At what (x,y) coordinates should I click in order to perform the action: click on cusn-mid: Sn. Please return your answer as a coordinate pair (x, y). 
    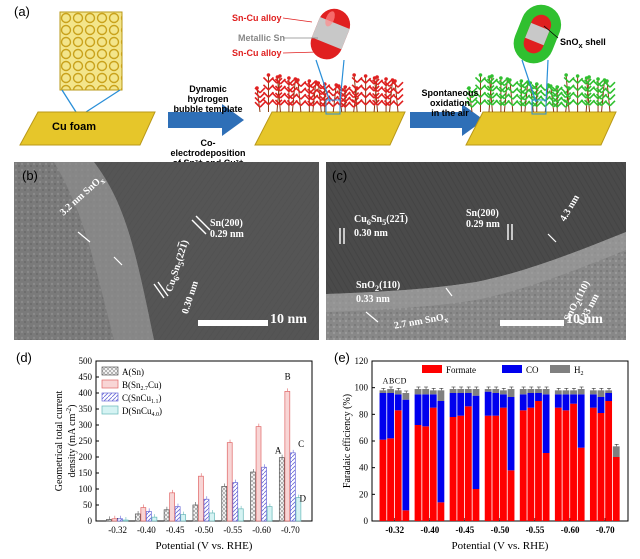
    Looking at the image, I should click on (376, 219).